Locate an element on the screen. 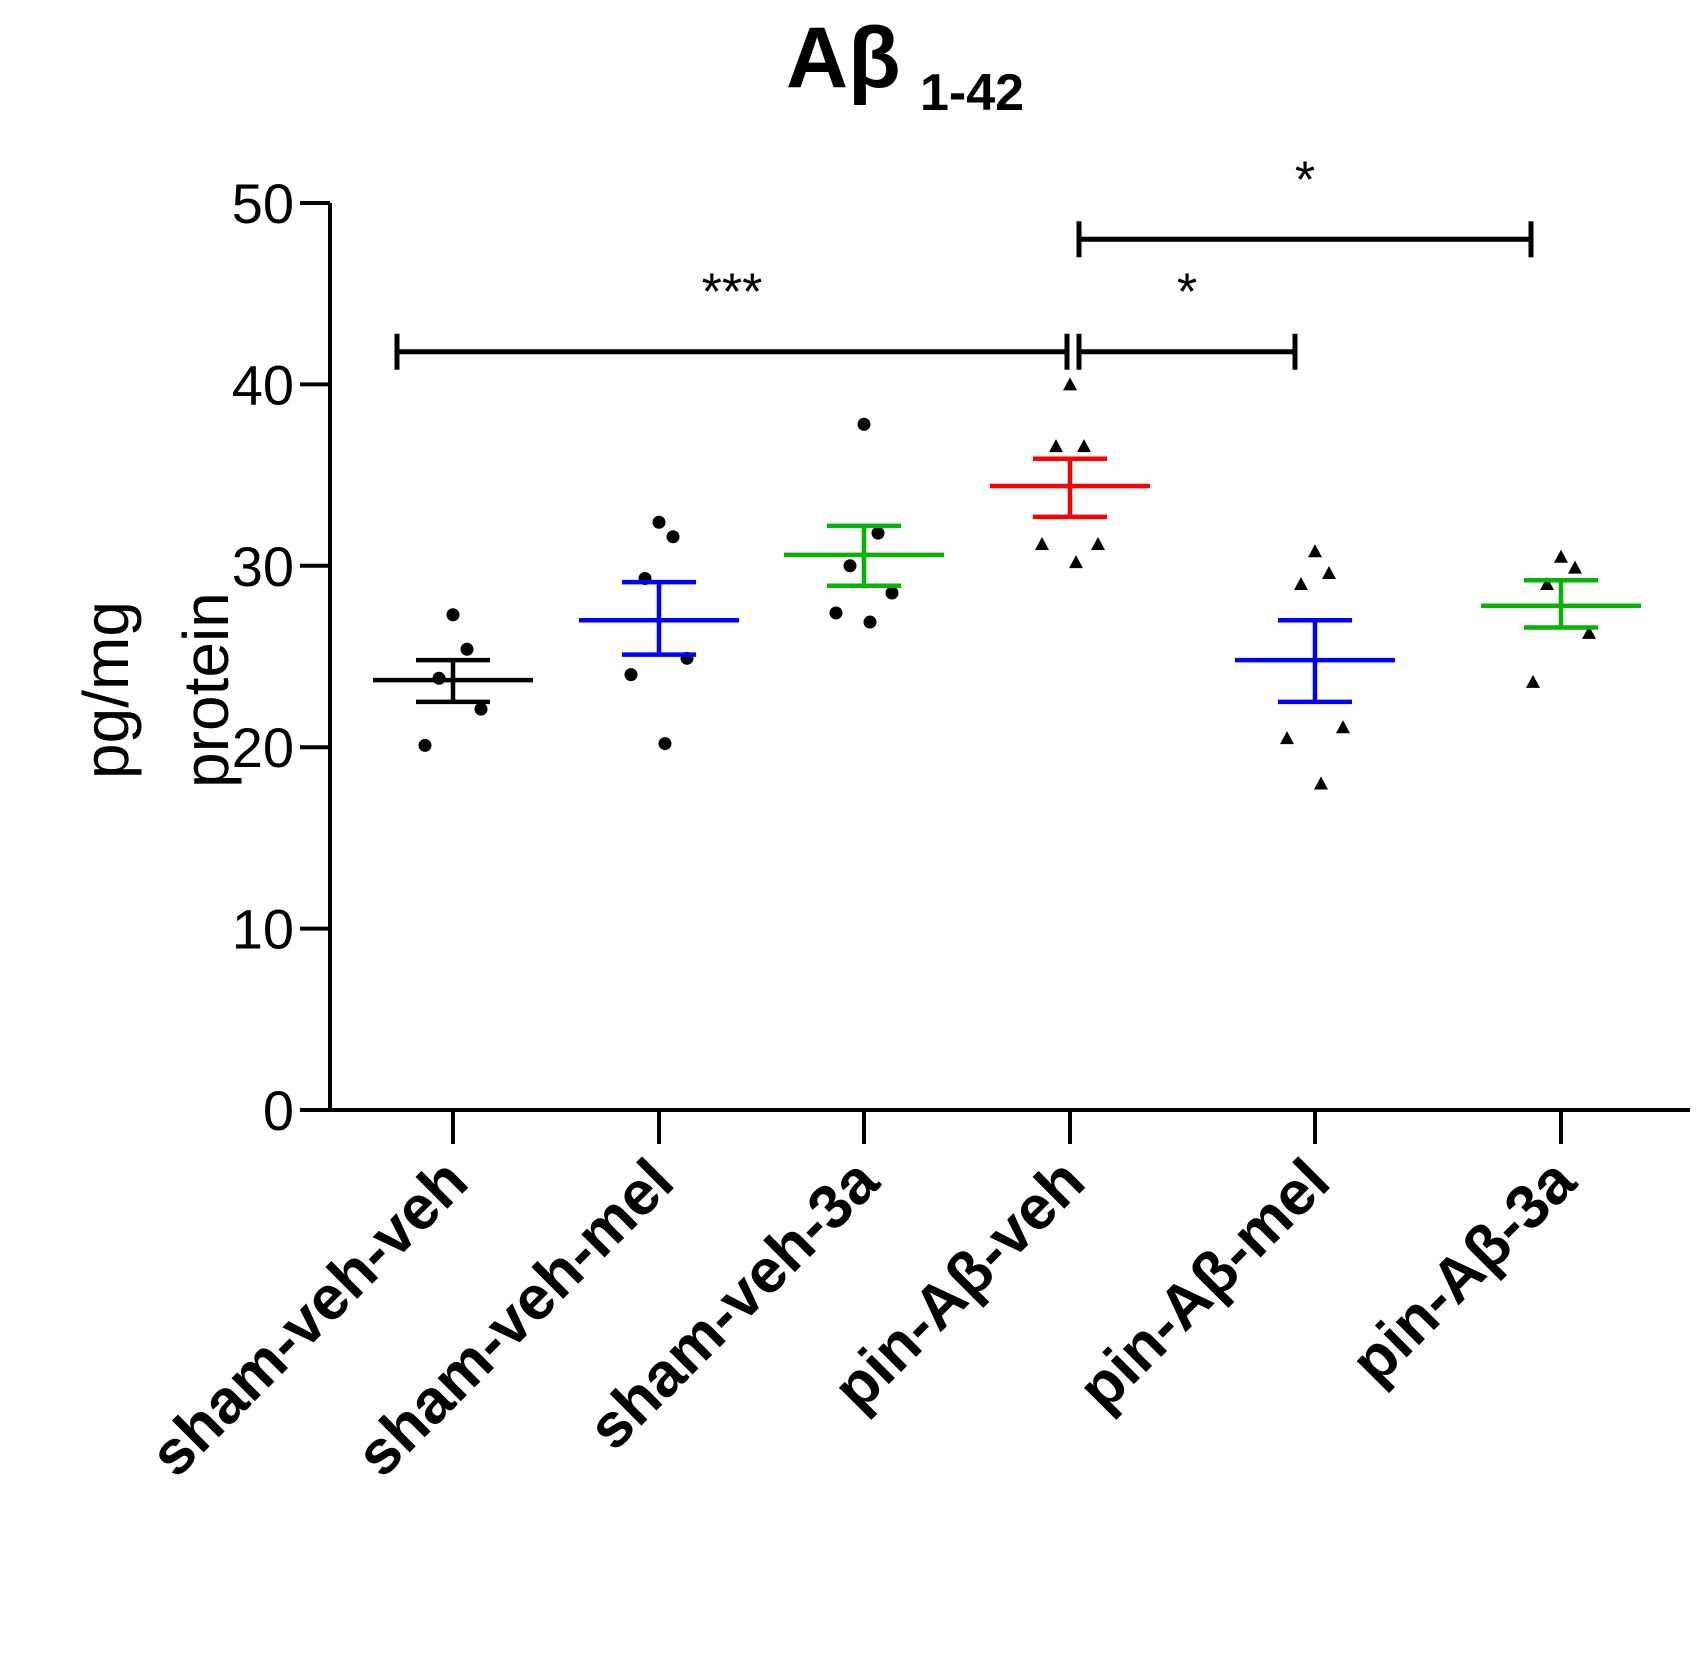 This screenshot has width=1698, height=1653. chart-title: Aβ 1-42 is located at coordinates (905, 66).